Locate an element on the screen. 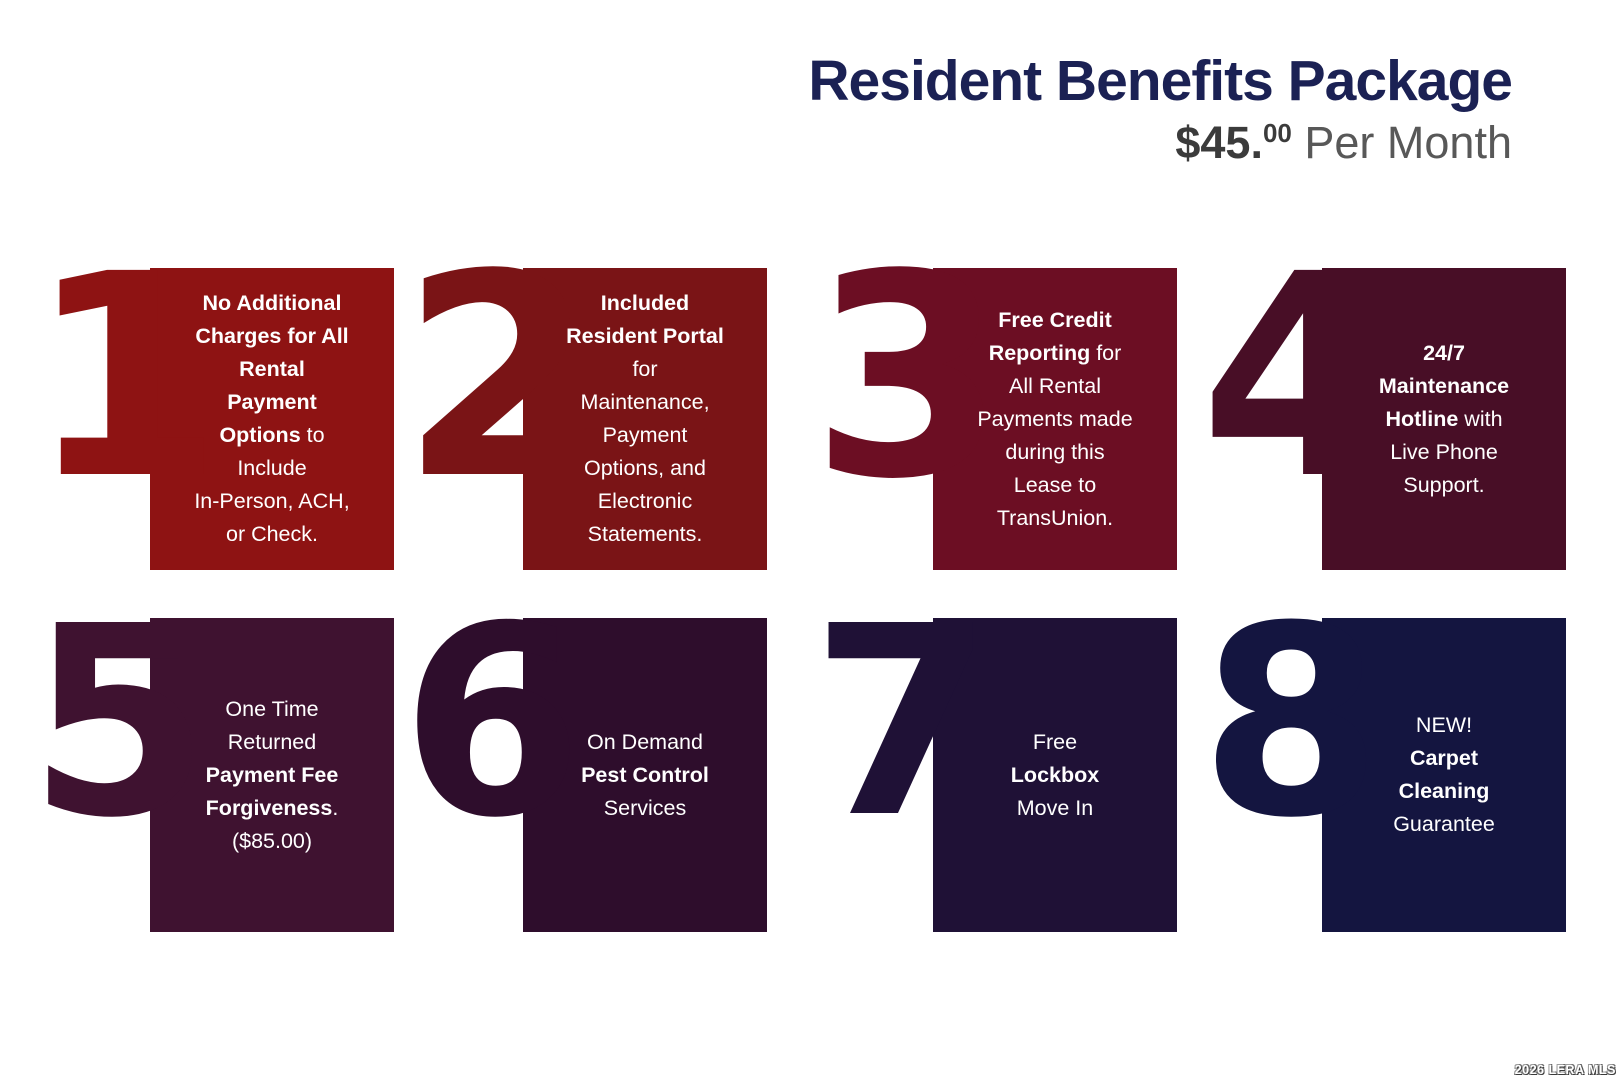  text-line: Statements. is located at coordinates (645, 534).